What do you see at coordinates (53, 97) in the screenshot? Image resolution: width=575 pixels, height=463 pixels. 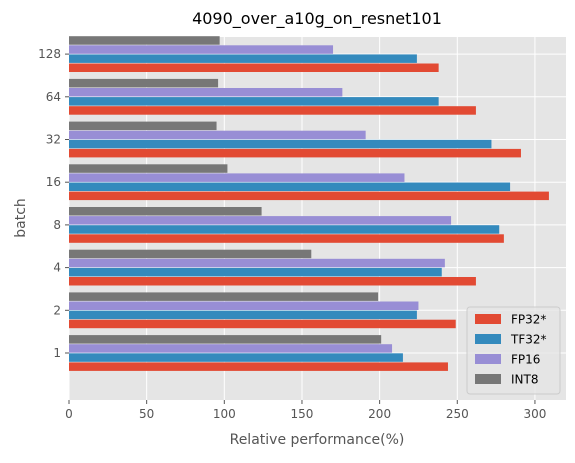 I see `y-tick-label: 64` at bounding box center [53, 97].